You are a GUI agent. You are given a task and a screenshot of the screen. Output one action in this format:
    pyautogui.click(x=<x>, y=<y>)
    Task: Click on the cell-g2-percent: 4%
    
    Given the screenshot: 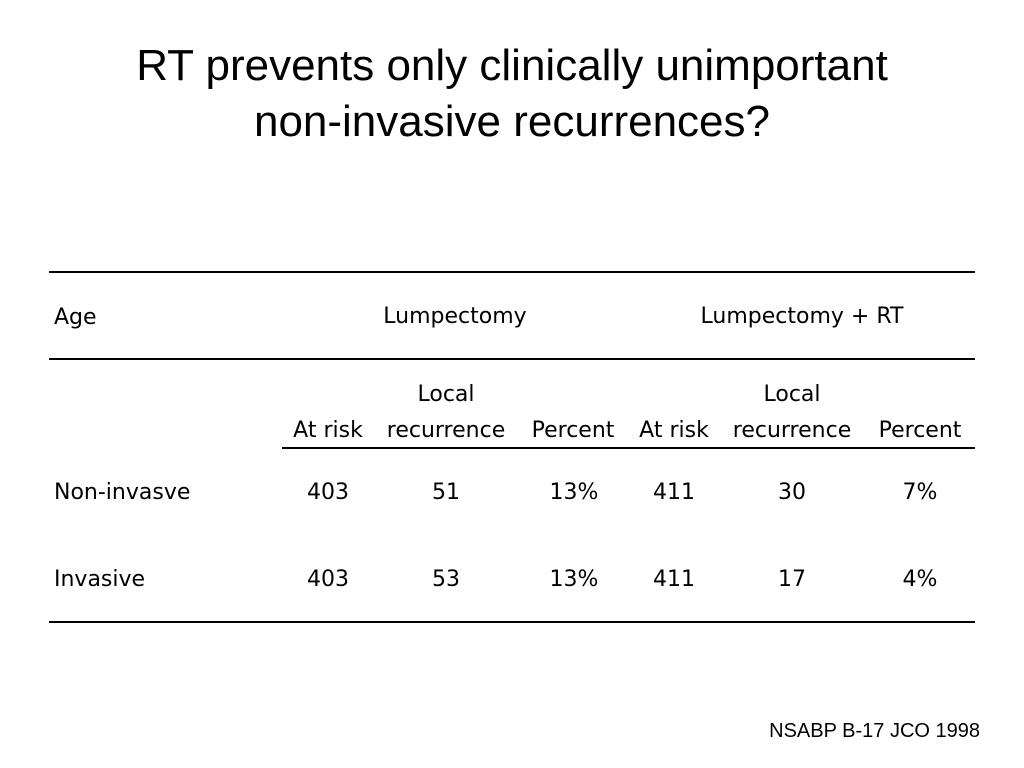 What is the action you would take?
    pyautogui.click(x=920, y=579)
    